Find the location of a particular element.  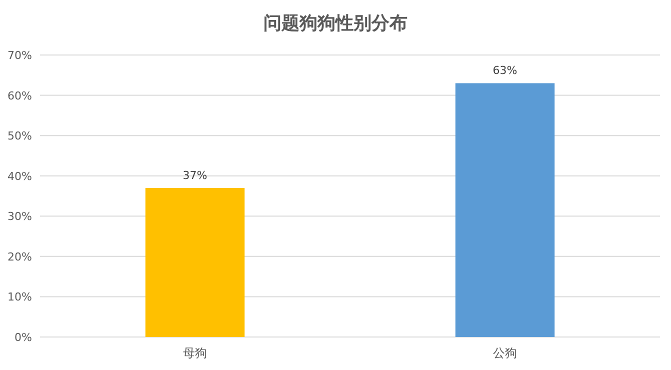

y-tick-label: 10% is located at coordinates (20, 297).